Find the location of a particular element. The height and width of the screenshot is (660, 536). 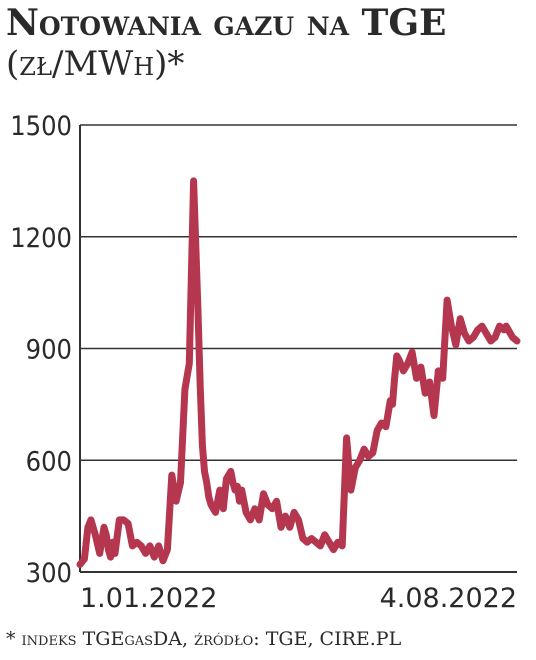

x-tick-label-start: 1.01.2022 is located at coordinates (148, 598).